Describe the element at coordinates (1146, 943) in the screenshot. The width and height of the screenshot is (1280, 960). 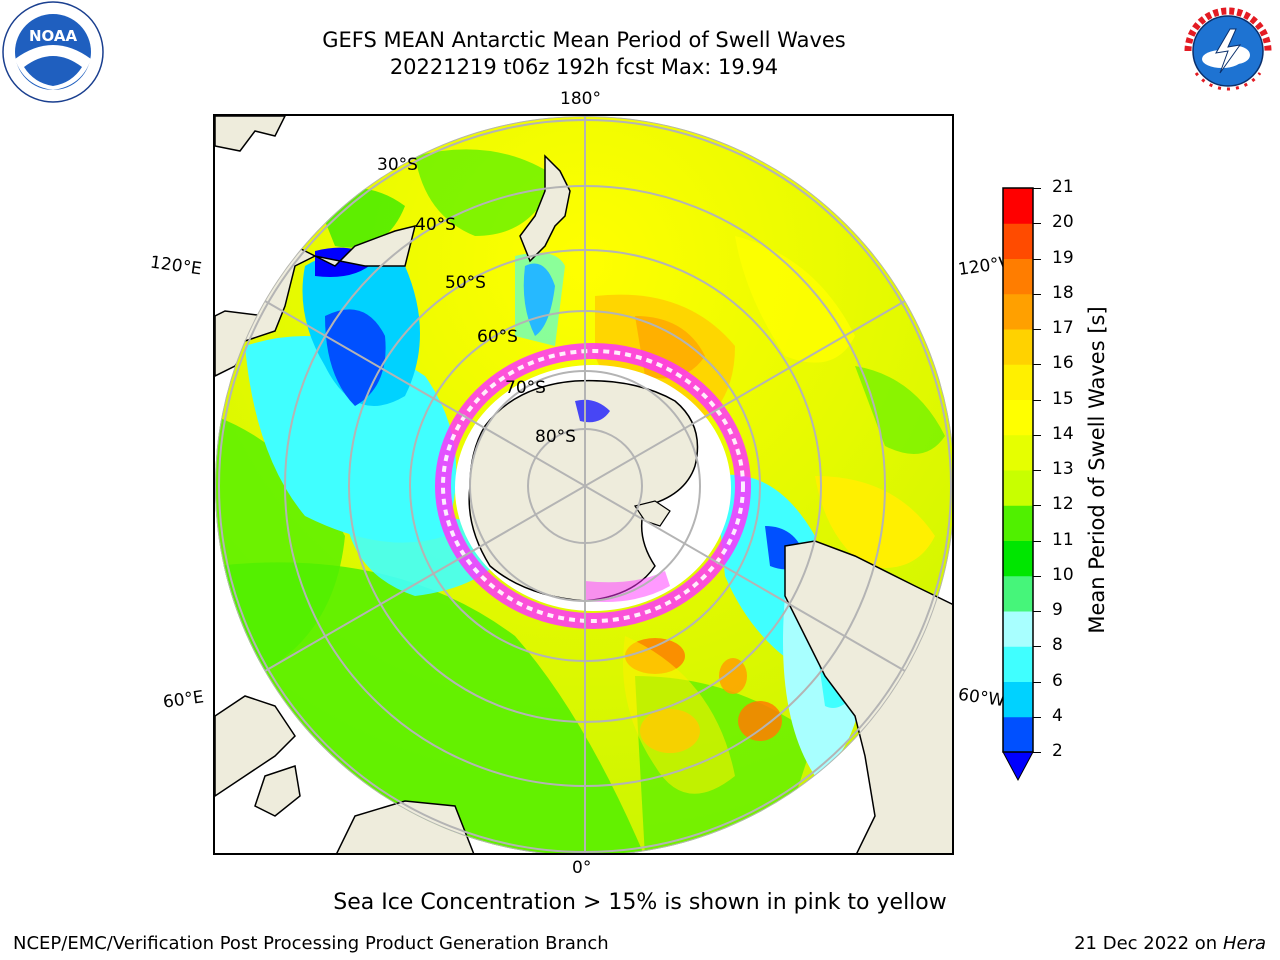
I see `footer-date-text: 21 Dec 2022 on` at that location.